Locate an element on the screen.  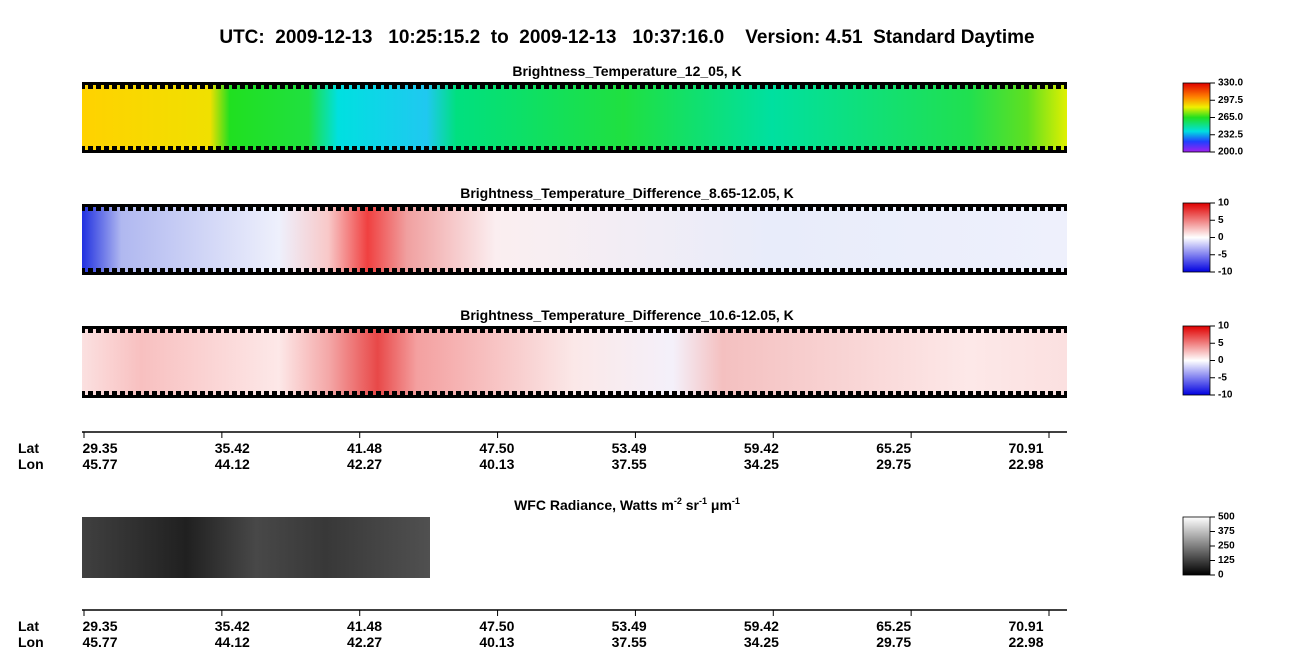
colorbar-label: 500 is located at coordinates (1226, 517).